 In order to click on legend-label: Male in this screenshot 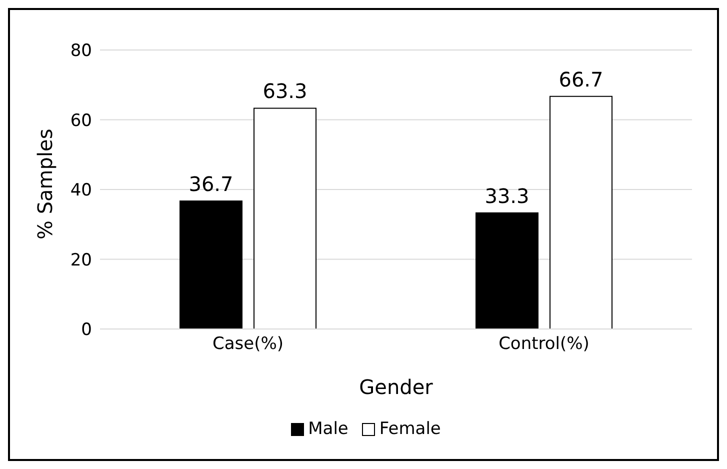, I will do `click(327, 429)`.